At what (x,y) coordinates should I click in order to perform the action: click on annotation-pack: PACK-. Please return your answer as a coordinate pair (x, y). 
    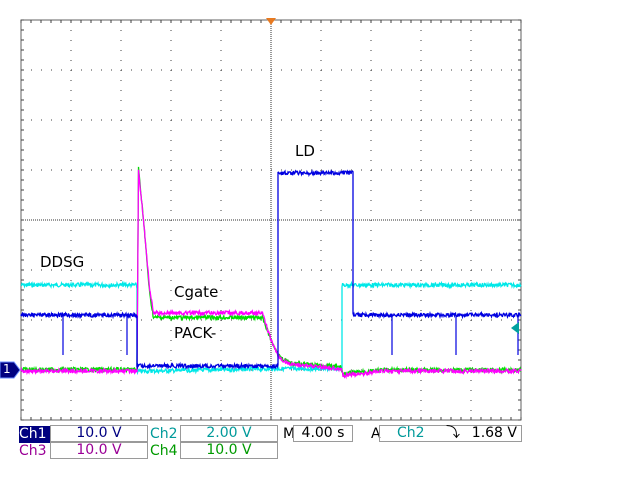
    Looking at the image, I should click on (195, 333).